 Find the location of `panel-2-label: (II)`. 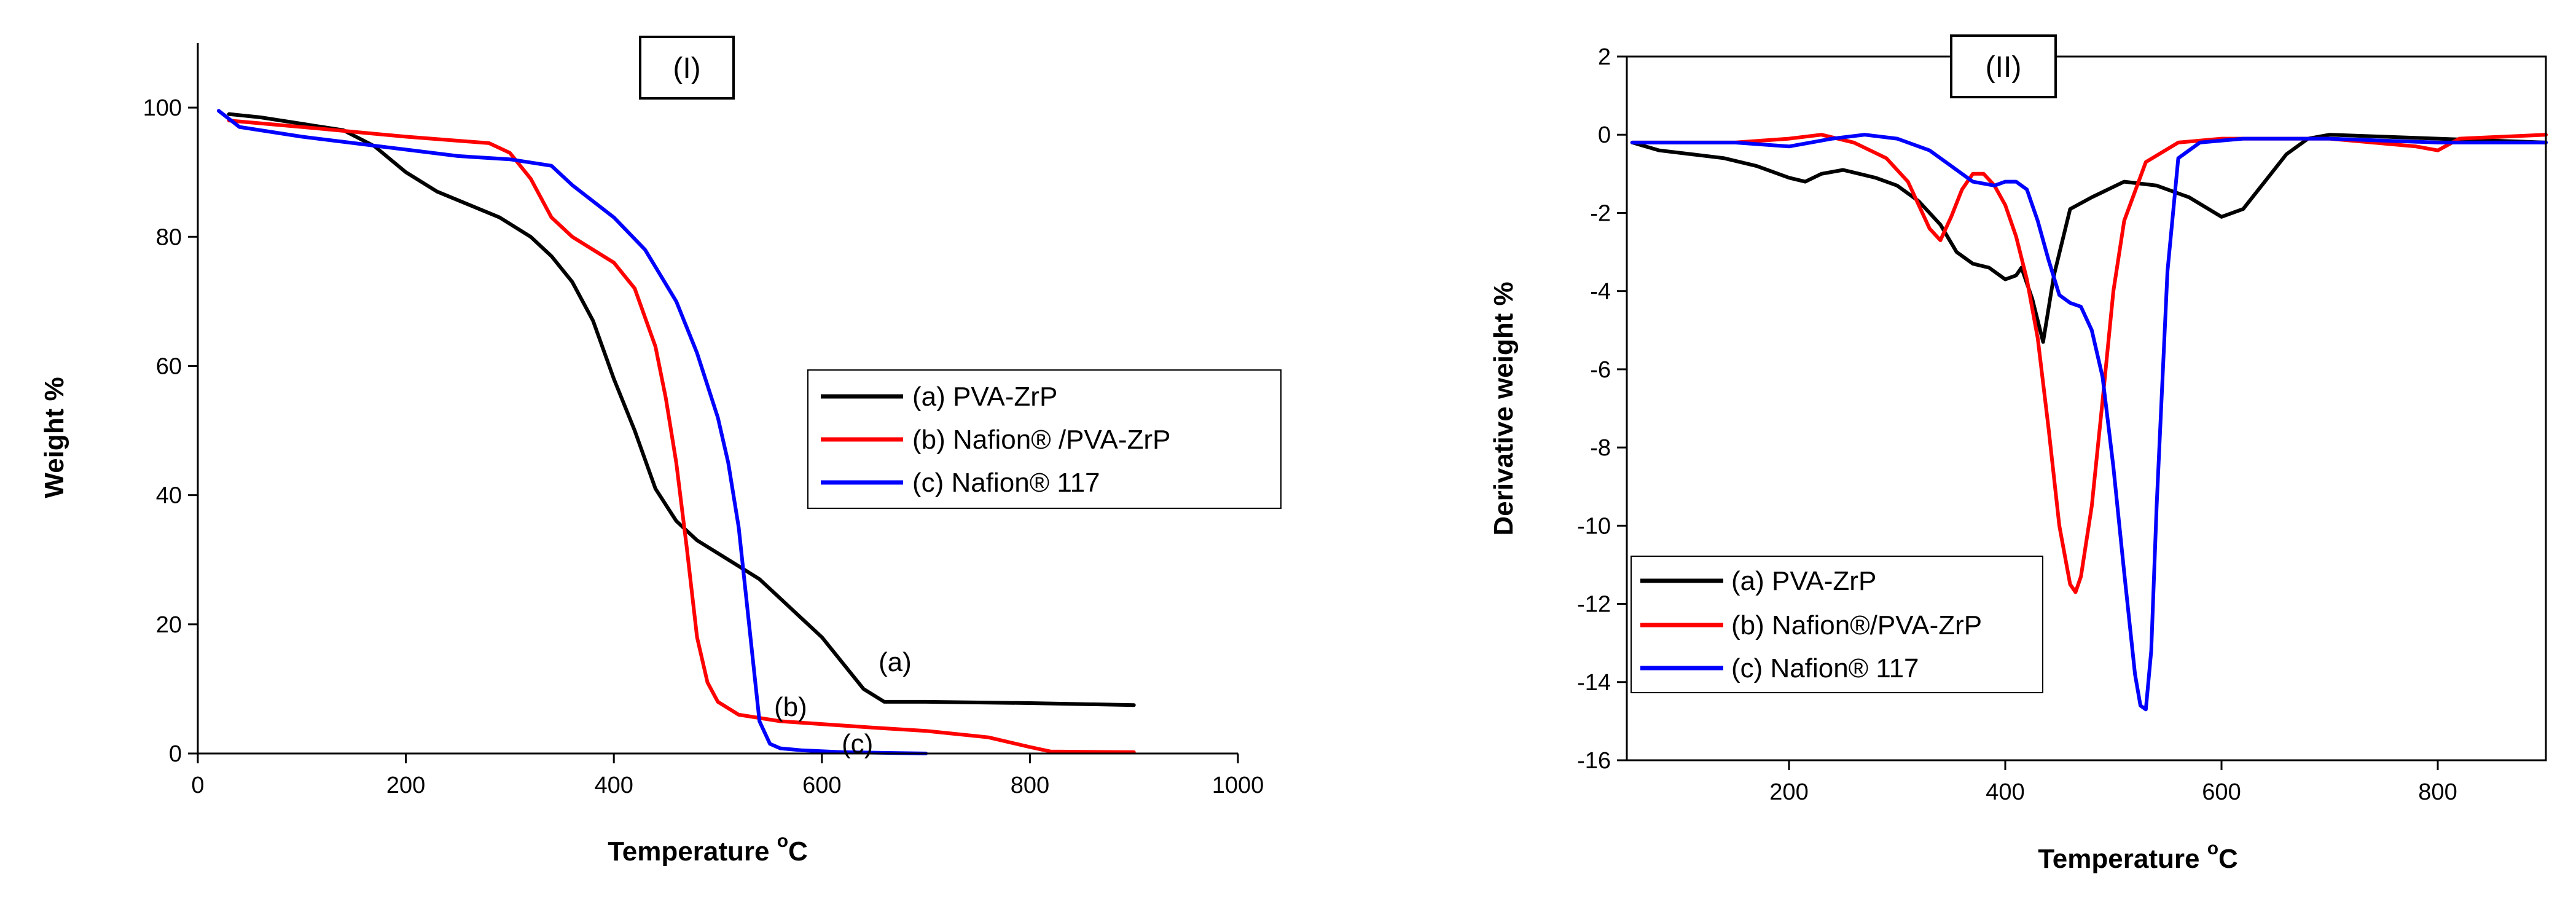

panel-2-label: (II) is located at coordinates (2004, 67).